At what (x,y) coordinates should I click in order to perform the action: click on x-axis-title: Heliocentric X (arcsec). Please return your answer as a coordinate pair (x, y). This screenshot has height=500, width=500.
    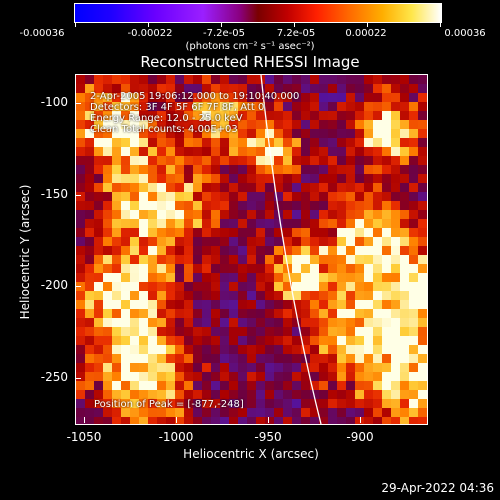
    Looking at the image, I should click on (251, 454).